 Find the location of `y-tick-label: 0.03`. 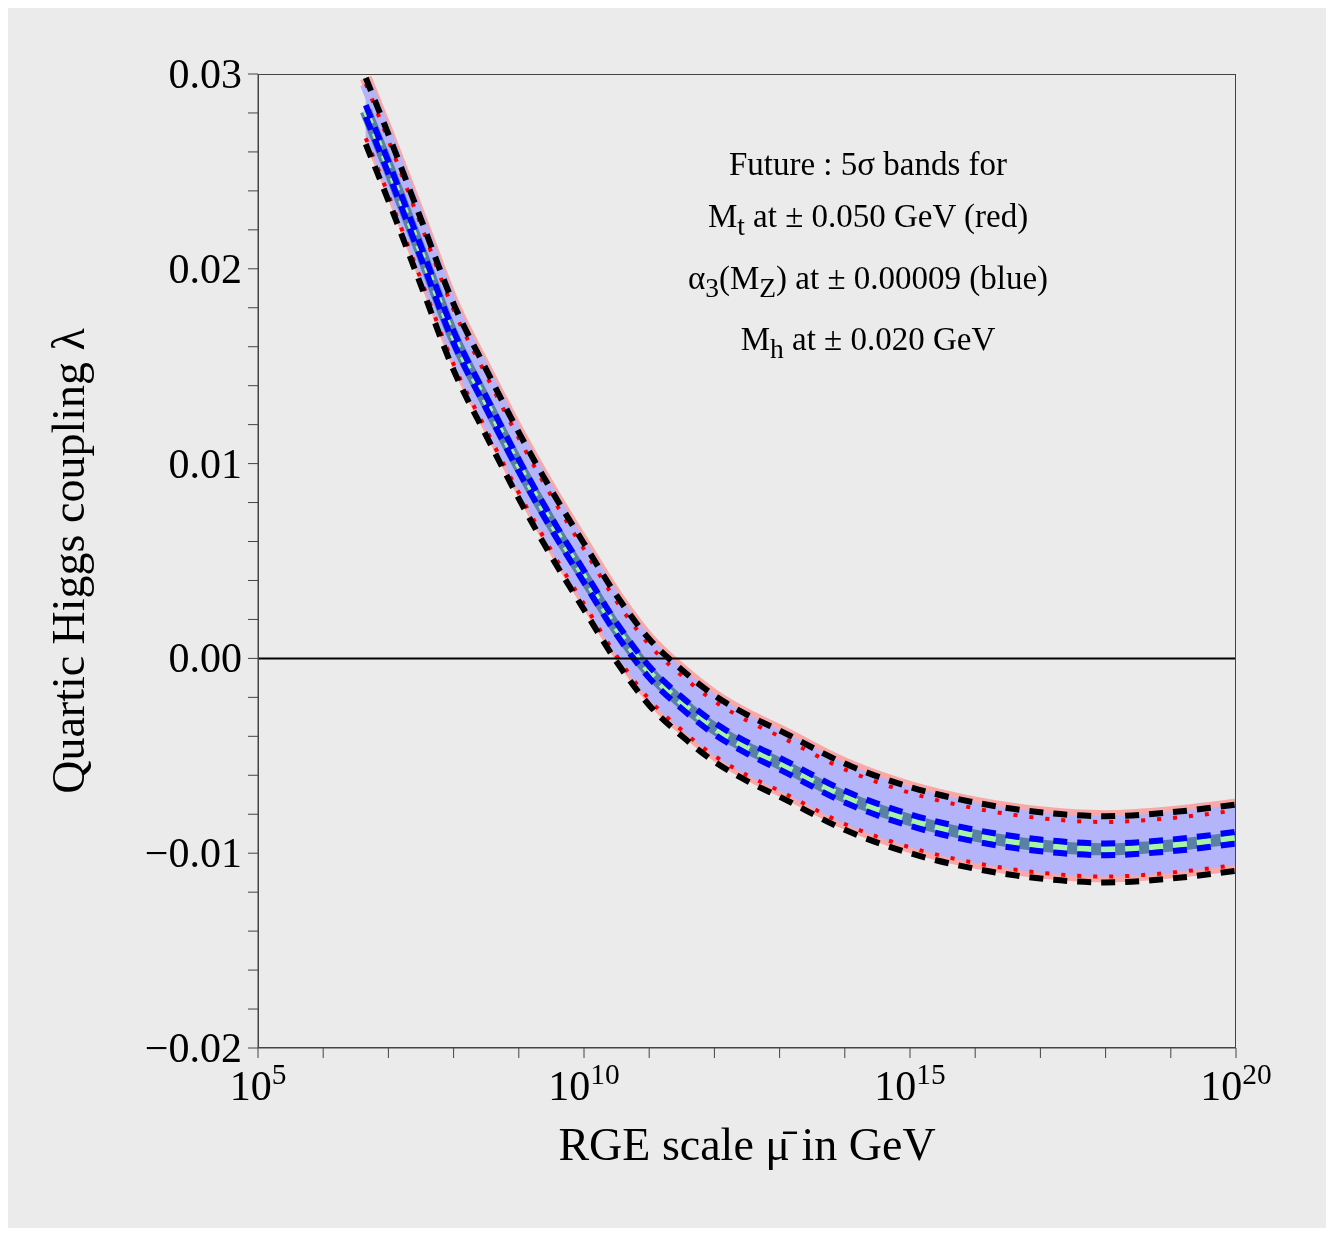

y-tick-label: 0.03 is located at coordinates (205, 74).